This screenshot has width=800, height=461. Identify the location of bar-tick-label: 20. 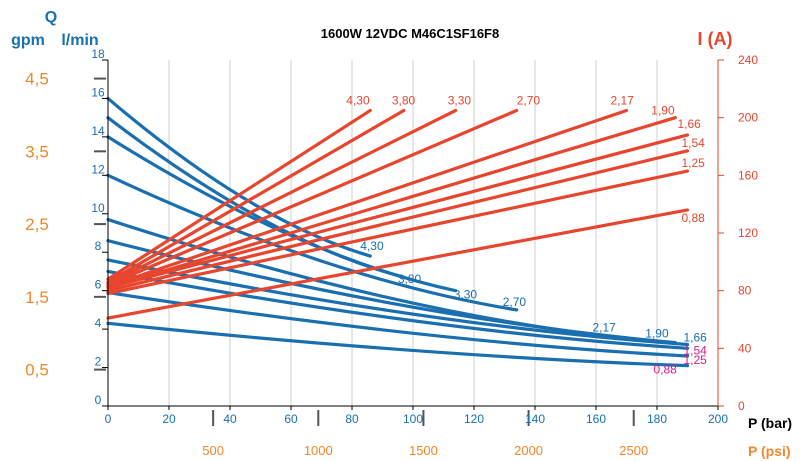
(169, 419).